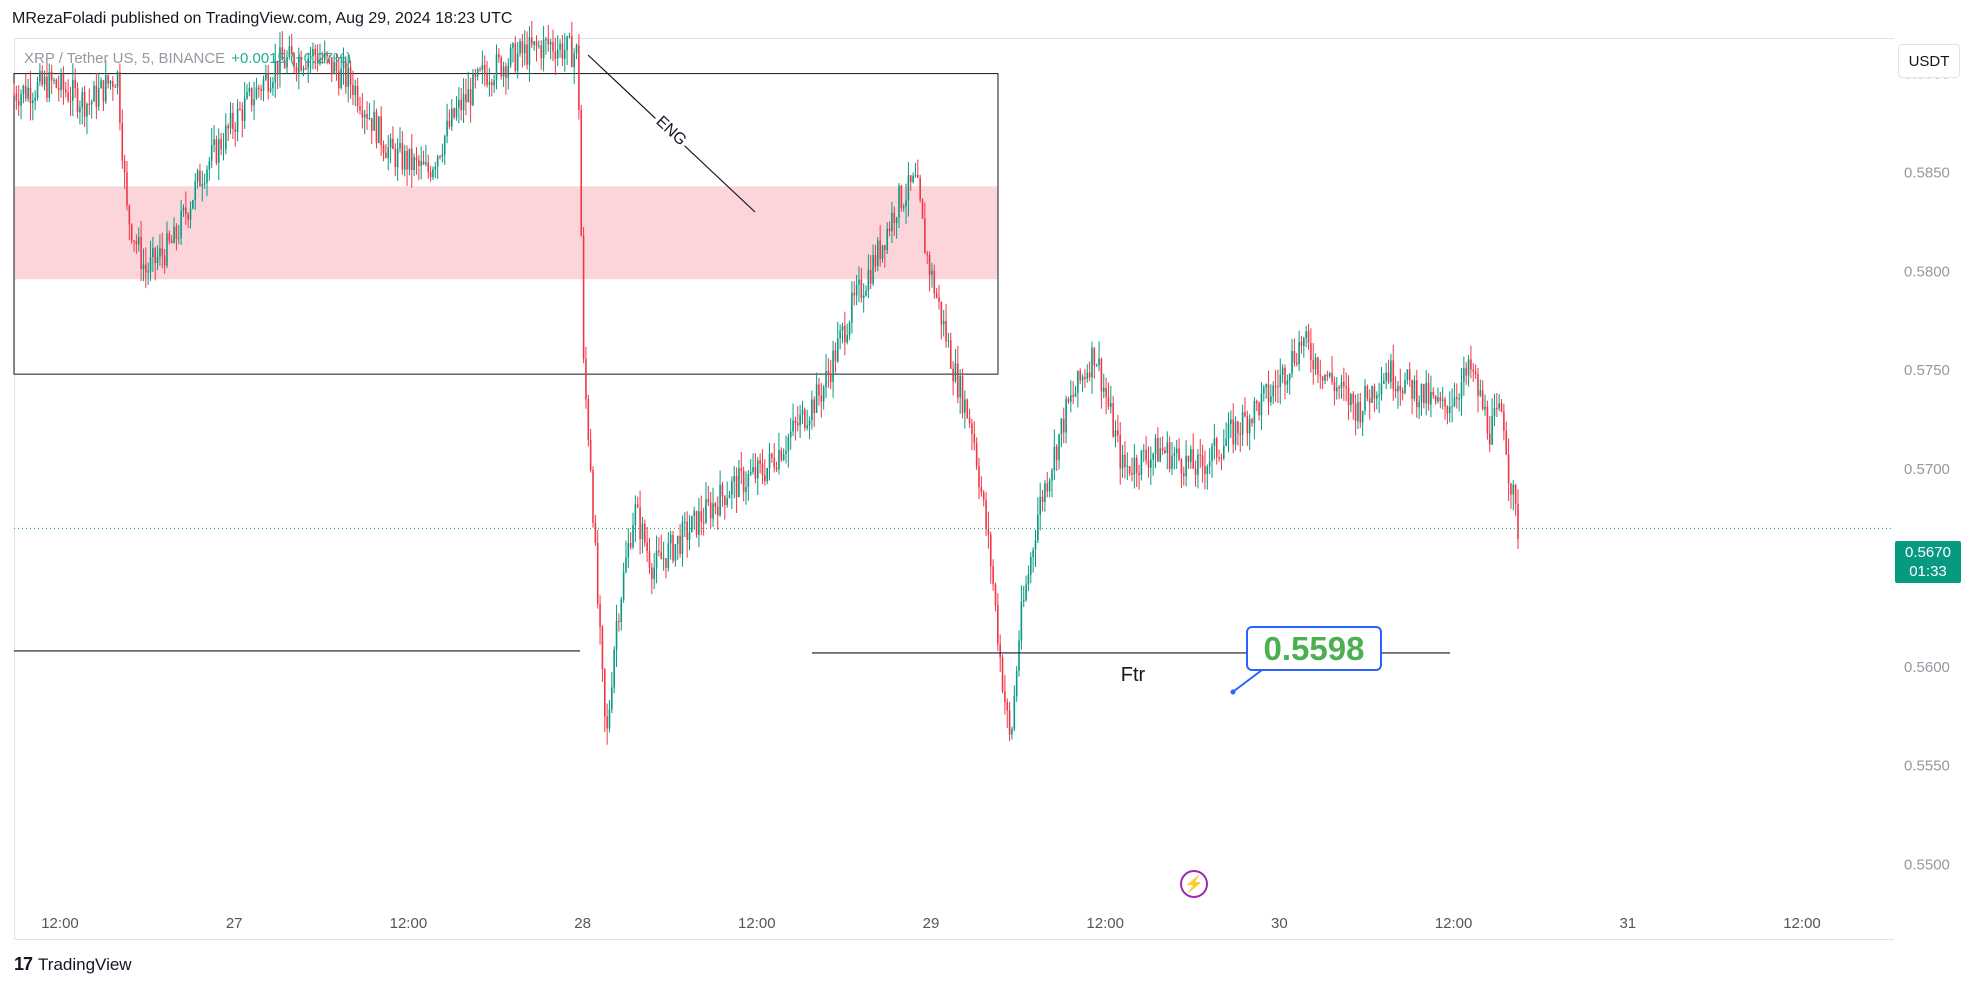 The width and height of the screenshot is (1980, 989). I want to click on y-tick-label: 0.5550, so click(1927, 766).